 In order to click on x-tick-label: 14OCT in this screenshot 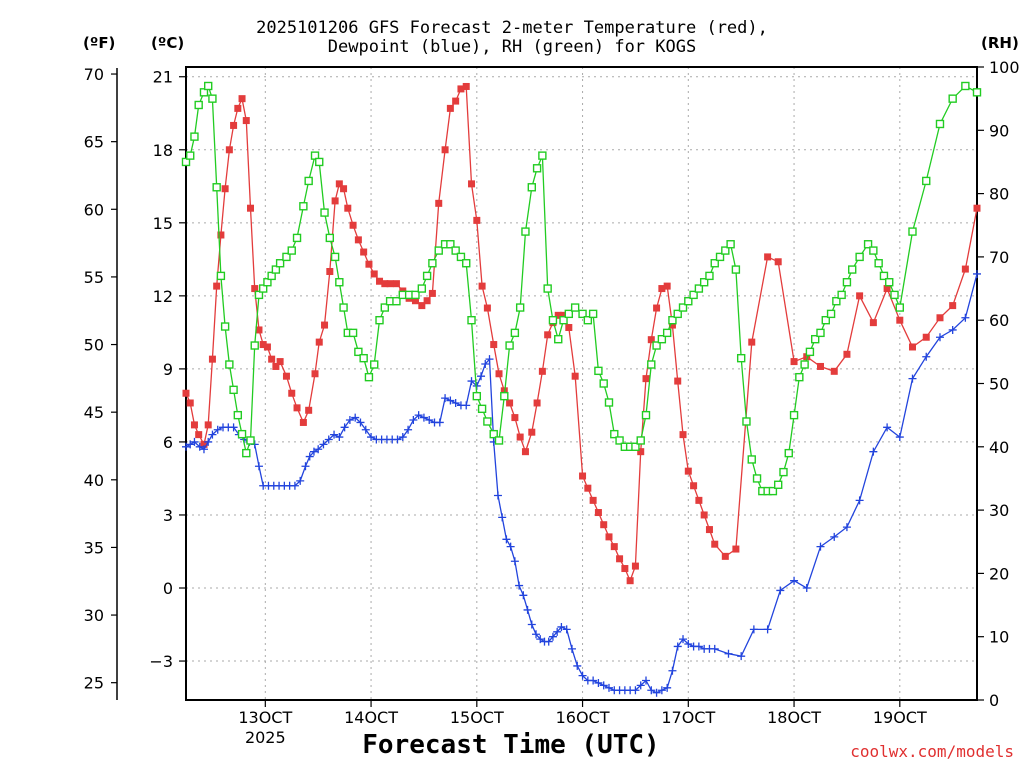, I will do `click(371, 717)`.